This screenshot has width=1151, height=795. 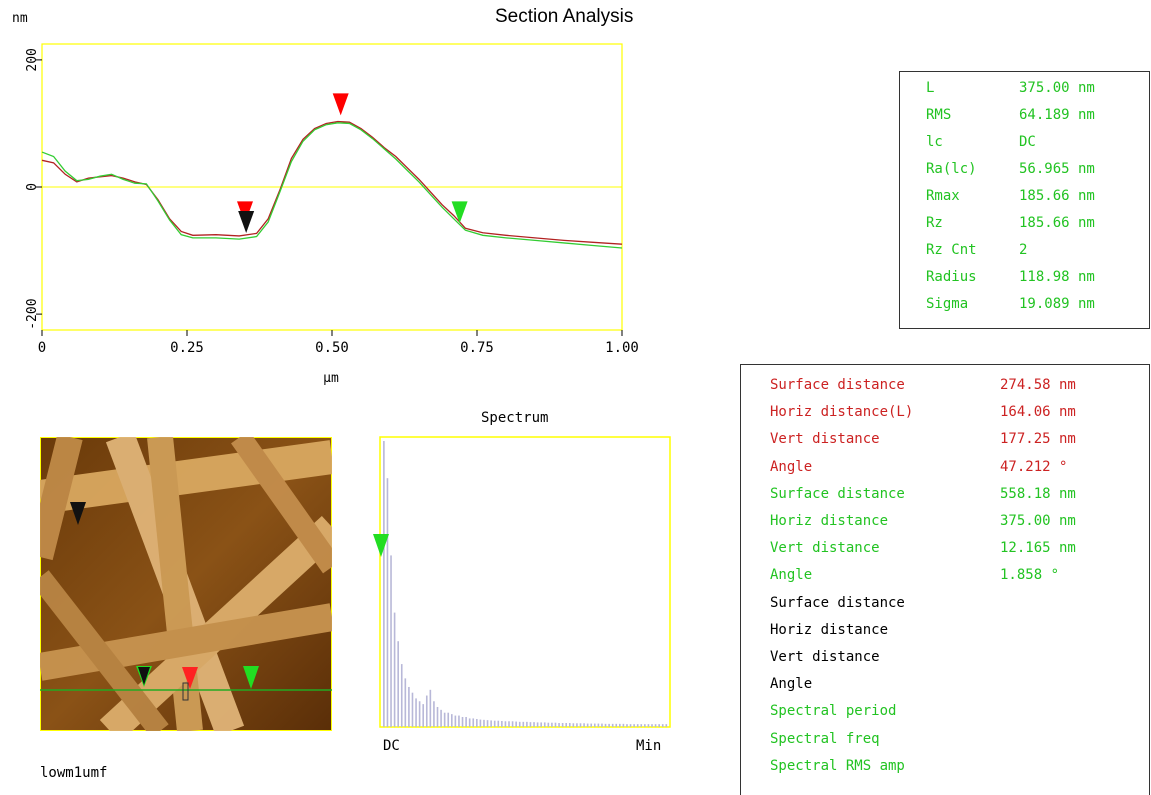 I want to click on spectrum-marker-green, so click(x=381, y=545).